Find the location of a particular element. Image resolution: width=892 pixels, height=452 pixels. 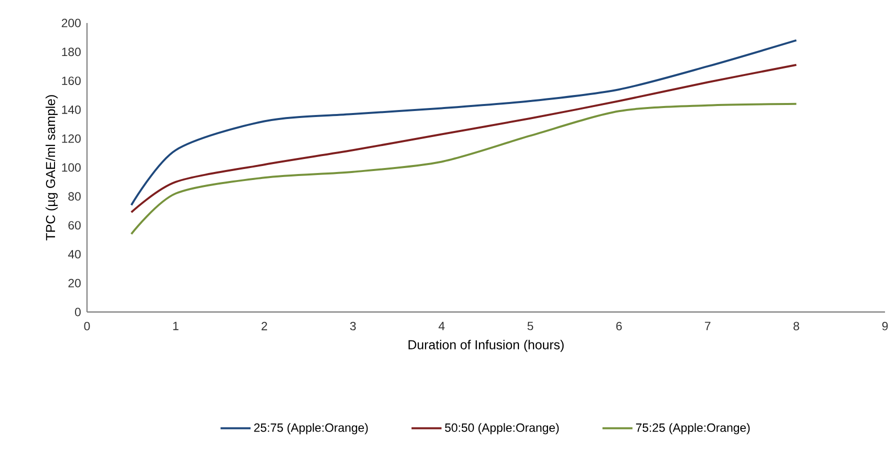

x-tick-label: 7 is located at coordinates (707, 326).